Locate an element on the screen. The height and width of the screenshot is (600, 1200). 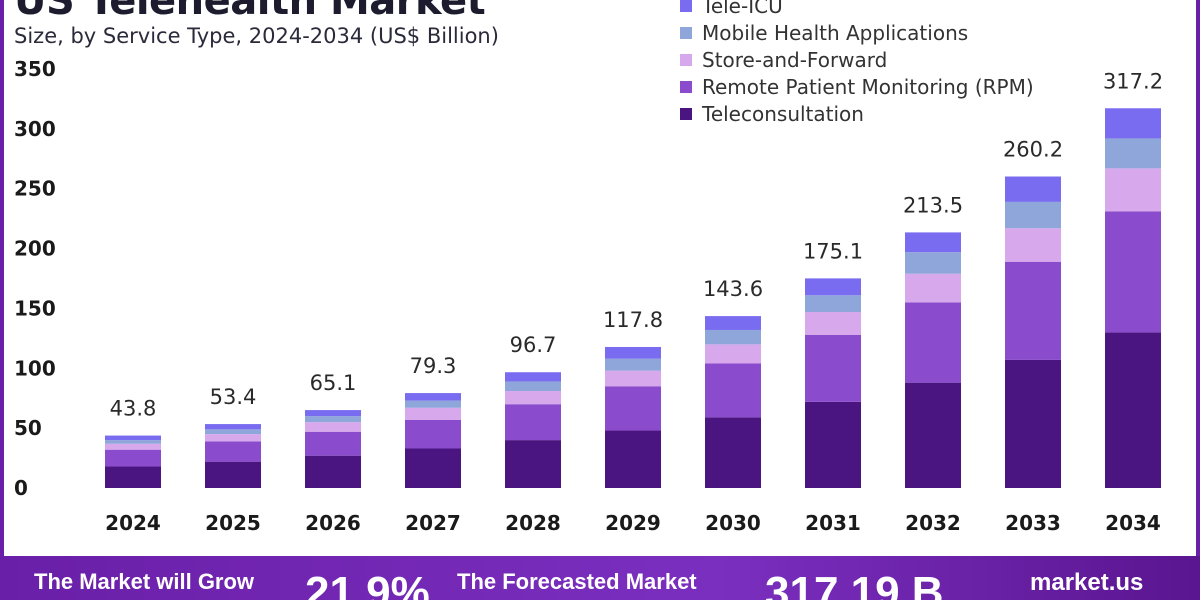
footer-forecast-text: The Forecasted Market is located at coordinates (577, 581).